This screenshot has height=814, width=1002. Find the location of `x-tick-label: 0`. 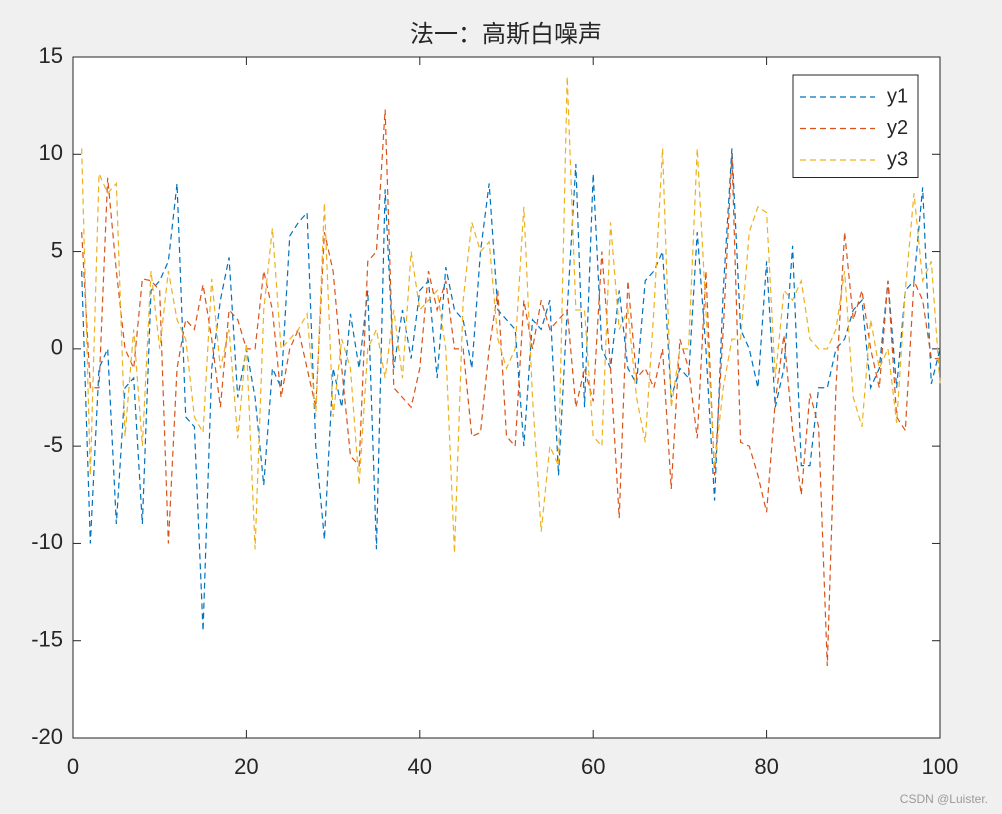

x-tick-label: 0 is located at coordinates (73, 766).